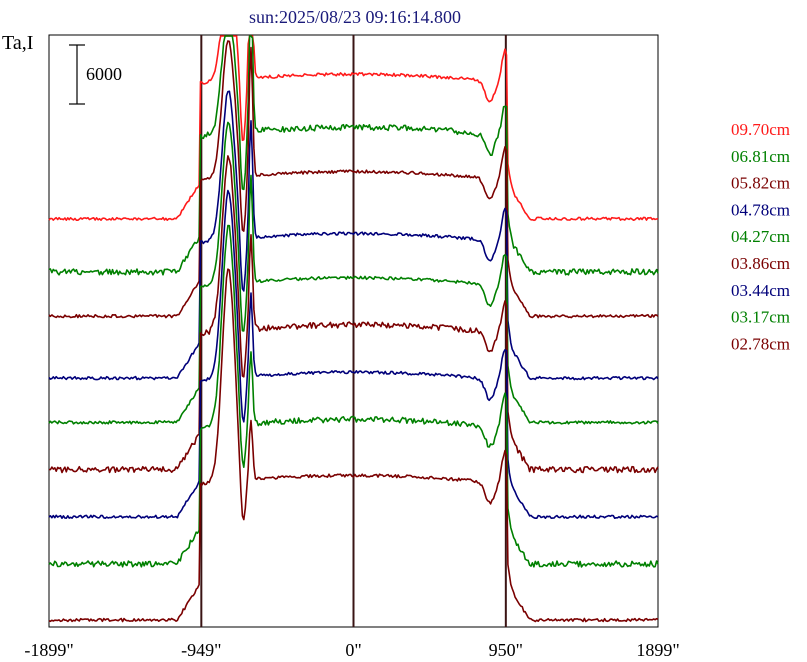 The width and height of the screenshot is (807, 662). I want to click on x-tick-label: 0", so click(353, 650).